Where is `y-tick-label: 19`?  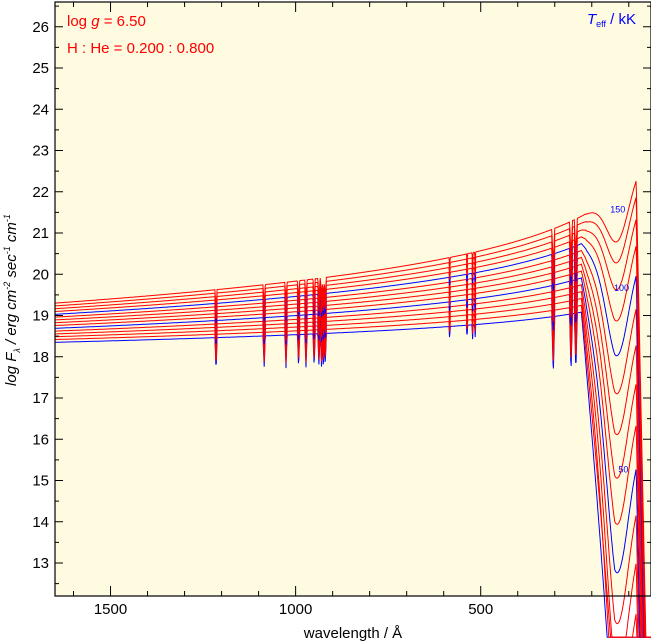 y-tick-label: 19 is located at coordinates (40, 316).